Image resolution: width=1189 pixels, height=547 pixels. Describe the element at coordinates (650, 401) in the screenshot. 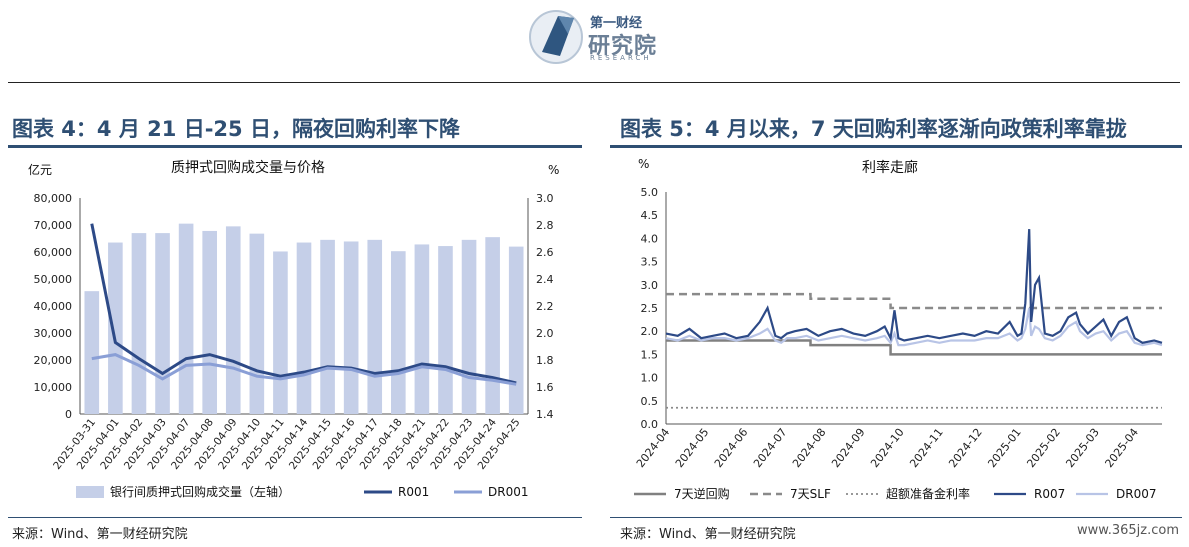

I see `chart2-y-tick-label: 0.5` at that location.